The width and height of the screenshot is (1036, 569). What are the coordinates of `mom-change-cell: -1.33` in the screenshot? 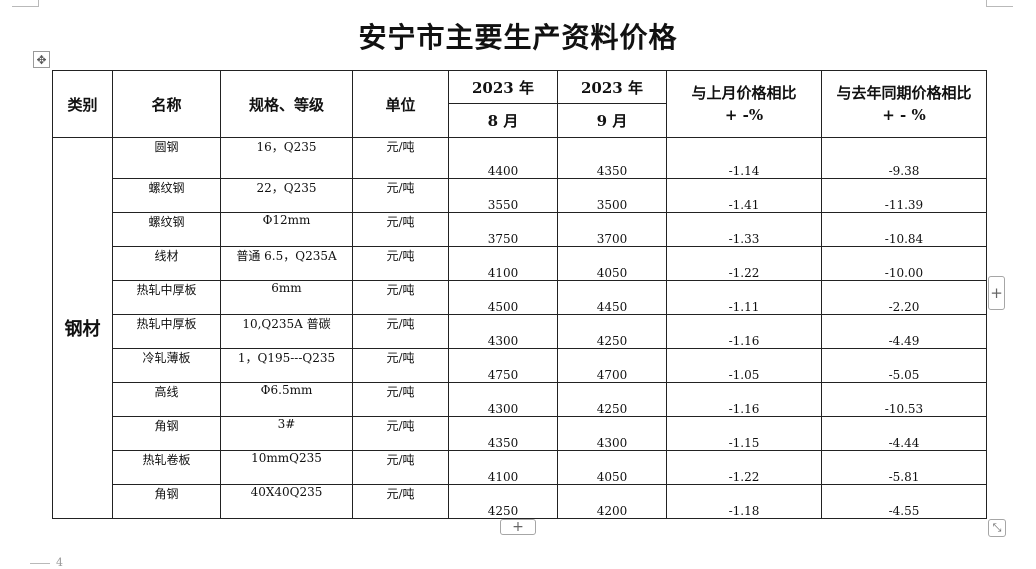 It's located at (744, 229).